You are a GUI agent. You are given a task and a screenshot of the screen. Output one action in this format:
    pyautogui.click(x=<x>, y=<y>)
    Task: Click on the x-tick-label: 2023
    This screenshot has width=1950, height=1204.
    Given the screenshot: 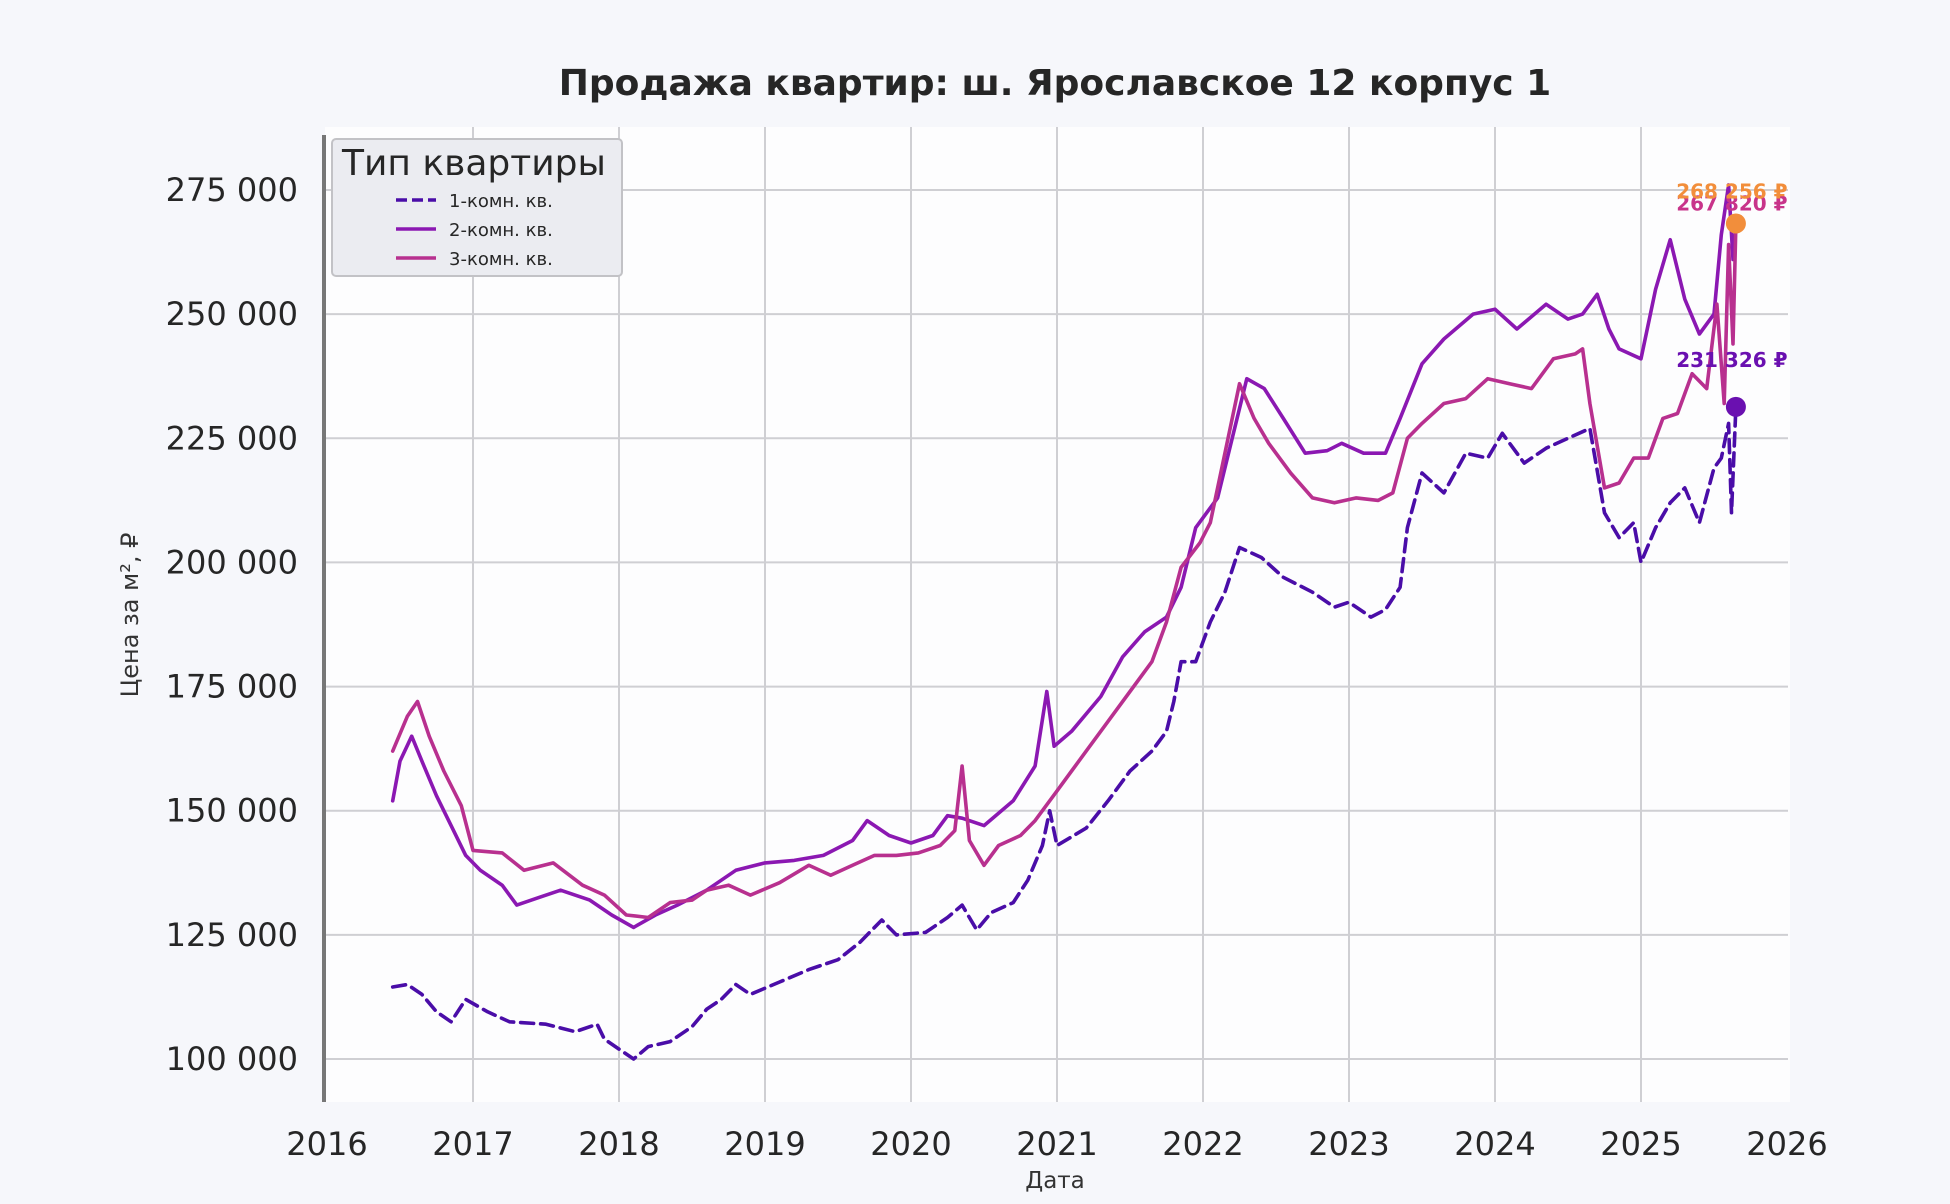 What is the action you would take?
    pyautogui.click(x=1348, y=1144)
    